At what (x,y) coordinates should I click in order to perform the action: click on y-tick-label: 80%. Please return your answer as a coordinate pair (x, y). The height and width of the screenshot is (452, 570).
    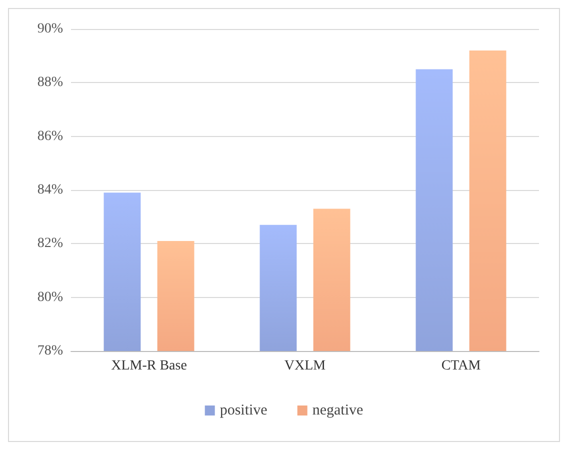
    Looking at the image, I should click on (50, 297).